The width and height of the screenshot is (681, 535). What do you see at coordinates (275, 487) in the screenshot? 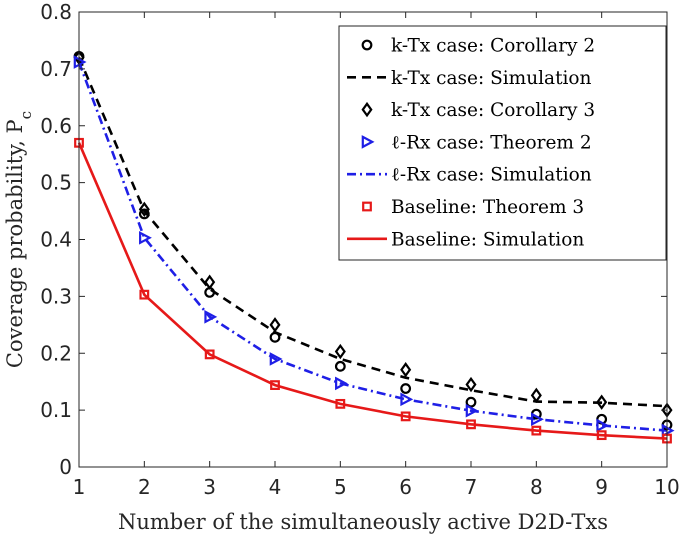
I see `x-tick-label: 4` at bounding box center [275, 487].